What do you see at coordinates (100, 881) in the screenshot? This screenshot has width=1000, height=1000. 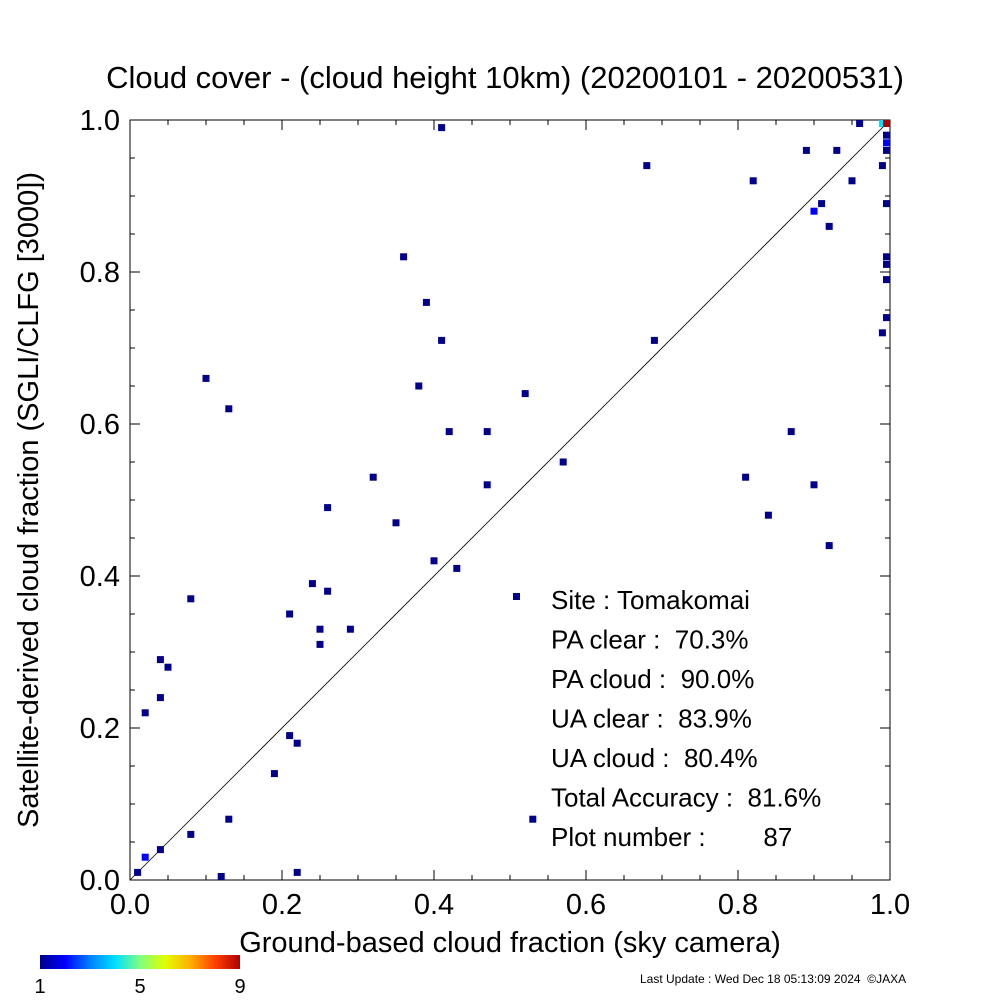 I see `y-tick-label: 0.0` at bounding box center [100, 881].